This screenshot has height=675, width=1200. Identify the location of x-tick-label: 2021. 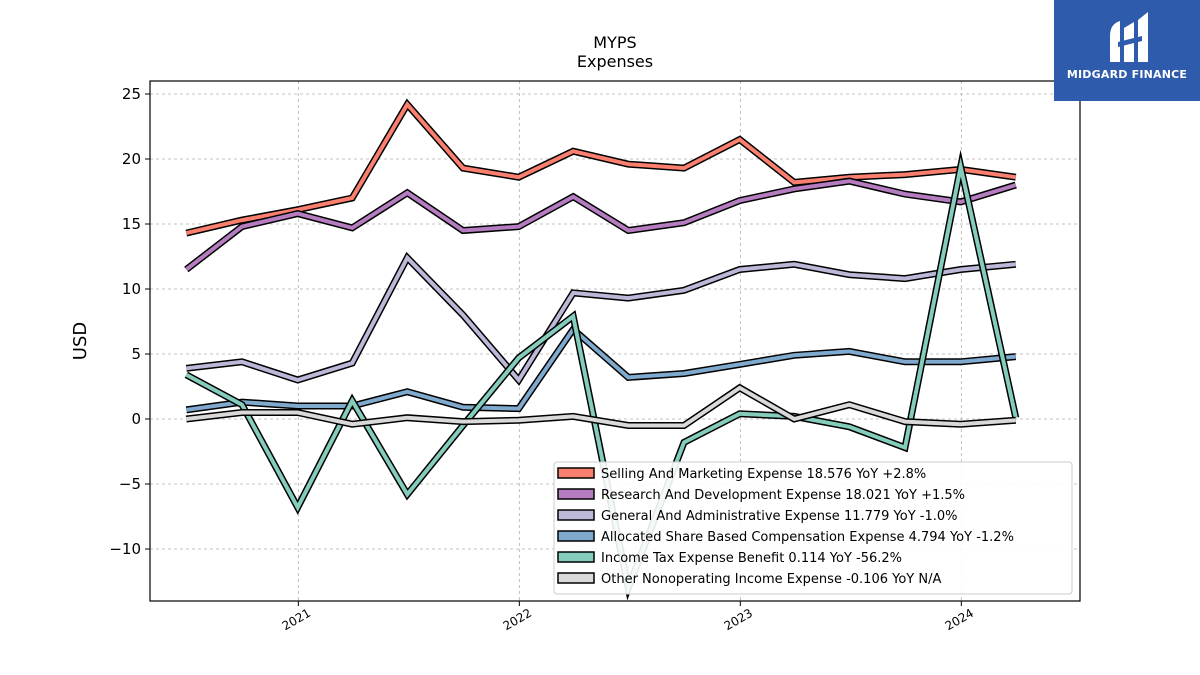
(296, 619).